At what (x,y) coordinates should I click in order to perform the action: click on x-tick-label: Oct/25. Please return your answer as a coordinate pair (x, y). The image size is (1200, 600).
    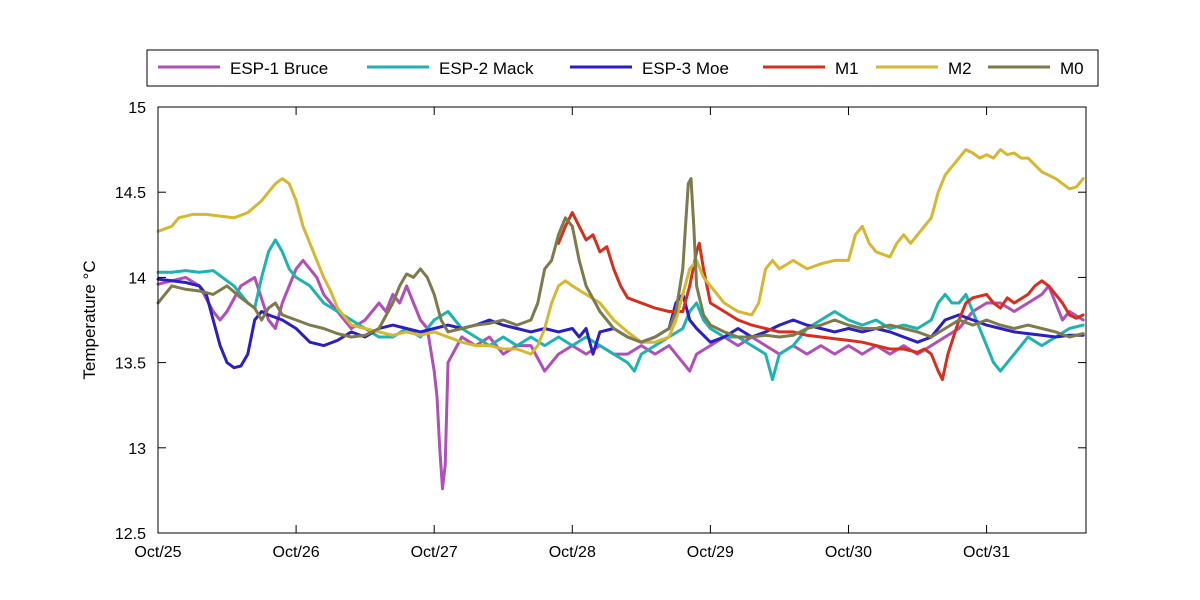
    Looking at the image, I should click on (157, 552).